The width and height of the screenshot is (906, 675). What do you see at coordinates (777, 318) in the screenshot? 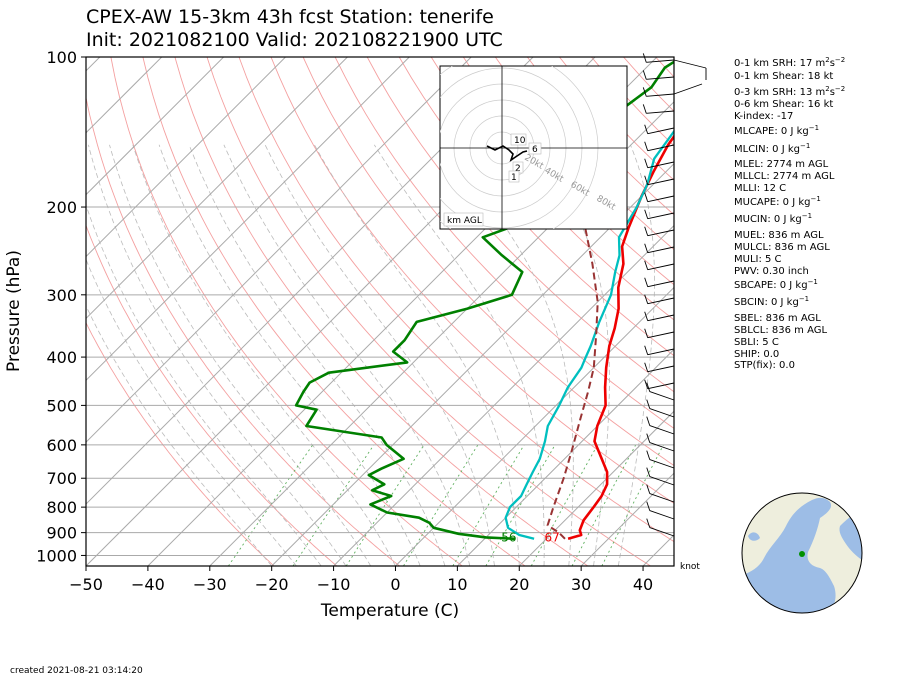
I see `index-line: SBEL: 836 m AGL` at bounding box center [777, 318].